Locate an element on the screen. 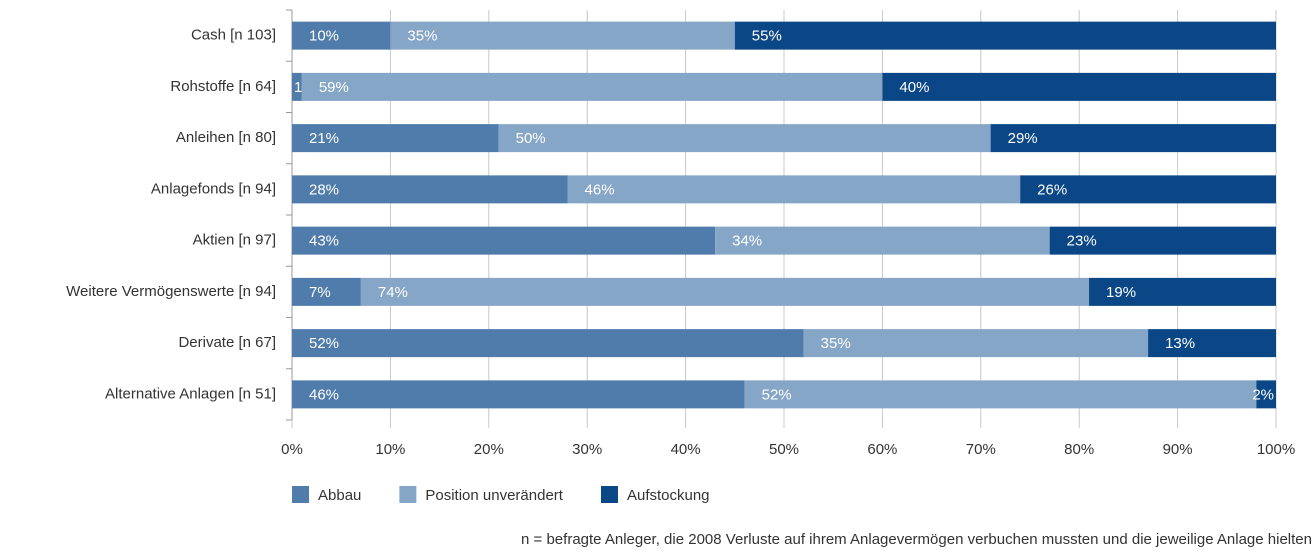 The width and height of the screenshot is (1316, 550). x-tick-label: 90% is located at coordinates (1178, 449).